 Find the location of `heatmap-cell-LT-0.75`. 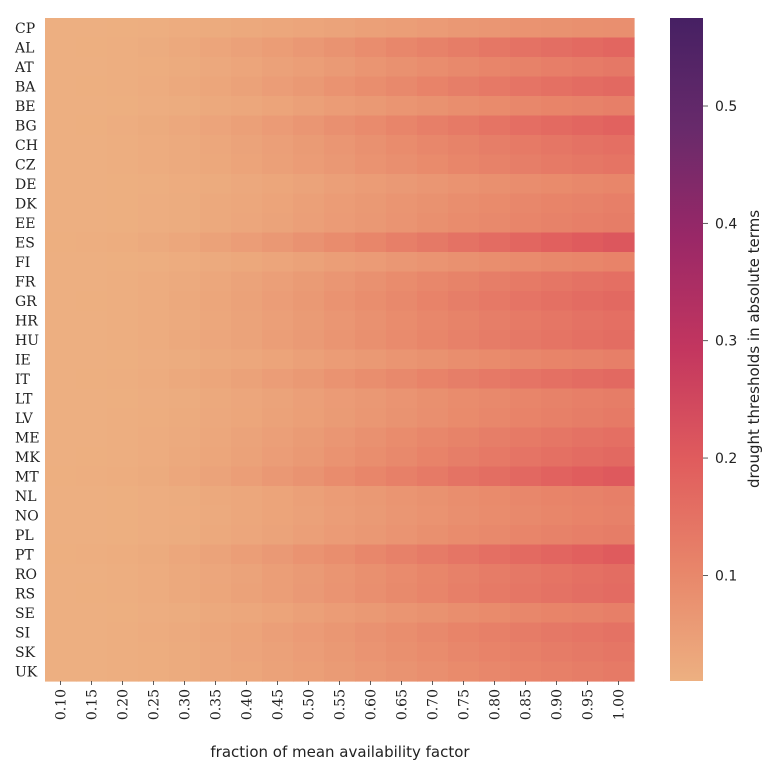

heatmap-cell-LT-0.75 is located at coordinates (464, 398).